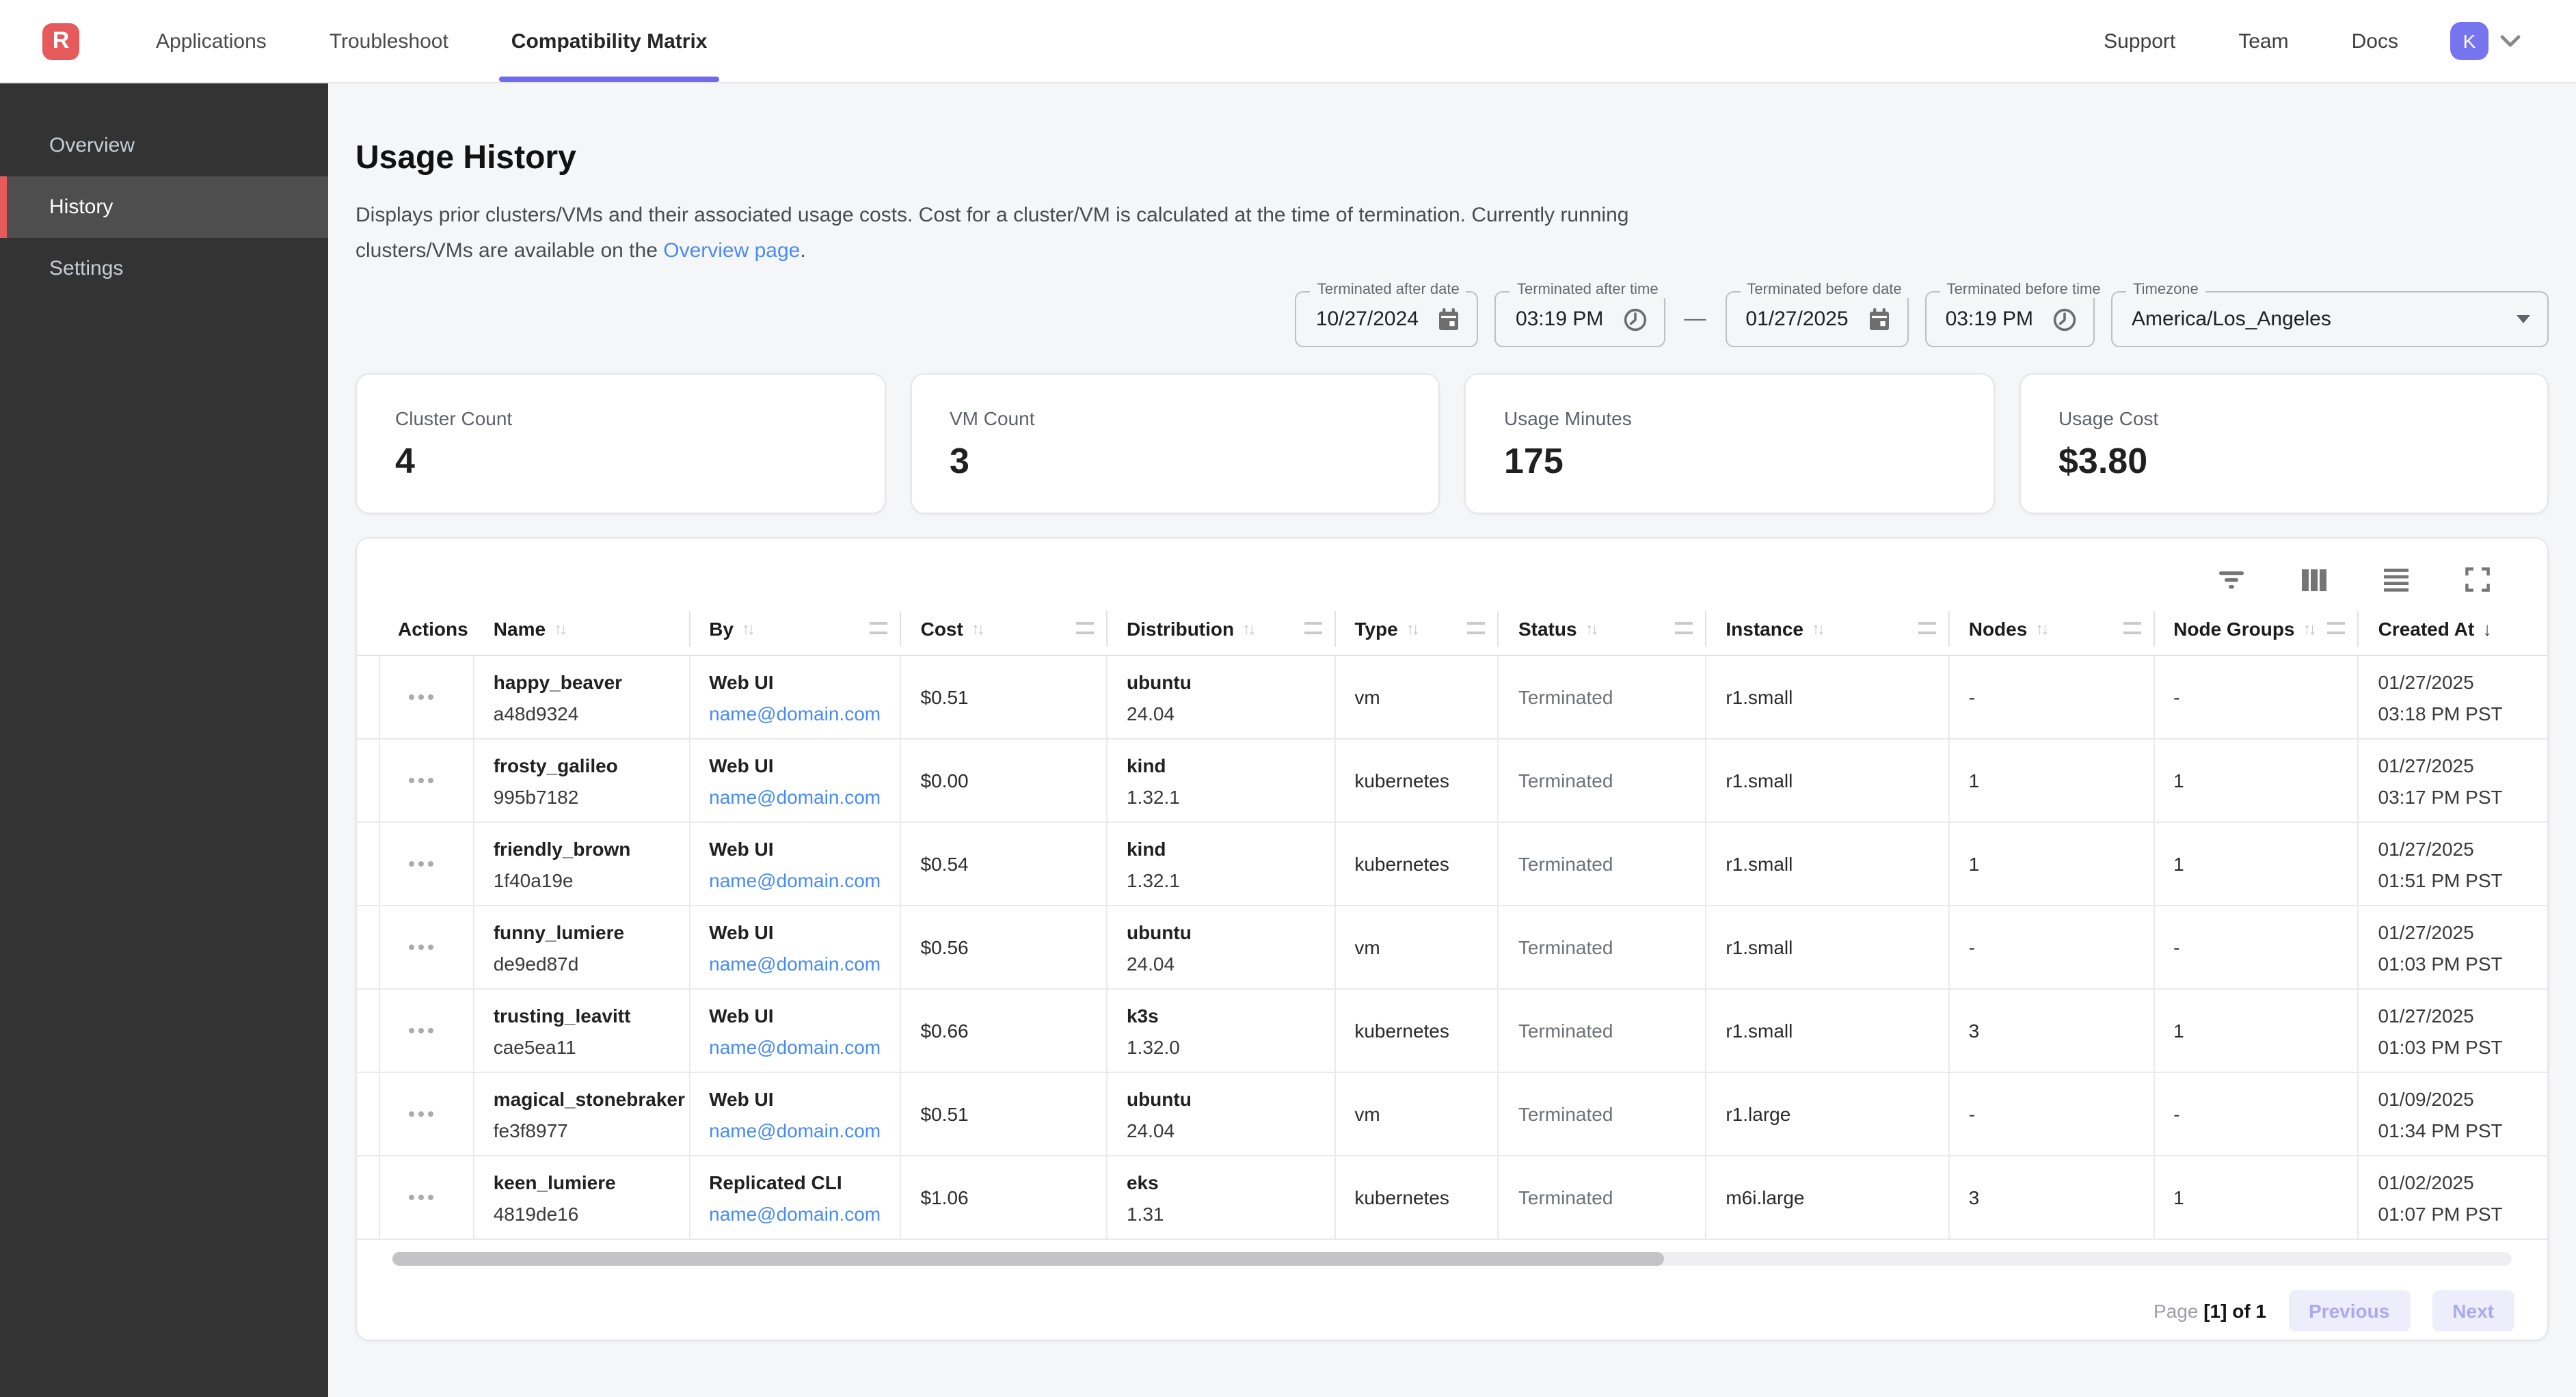 Image resolution: width=2576 pixels, height=1397 pixels. What do you see at coordinates (1797, 319) in the screenshot?
I see `terminated-before-date-value: 01/27/2025` at bounding box center [1797, 319].